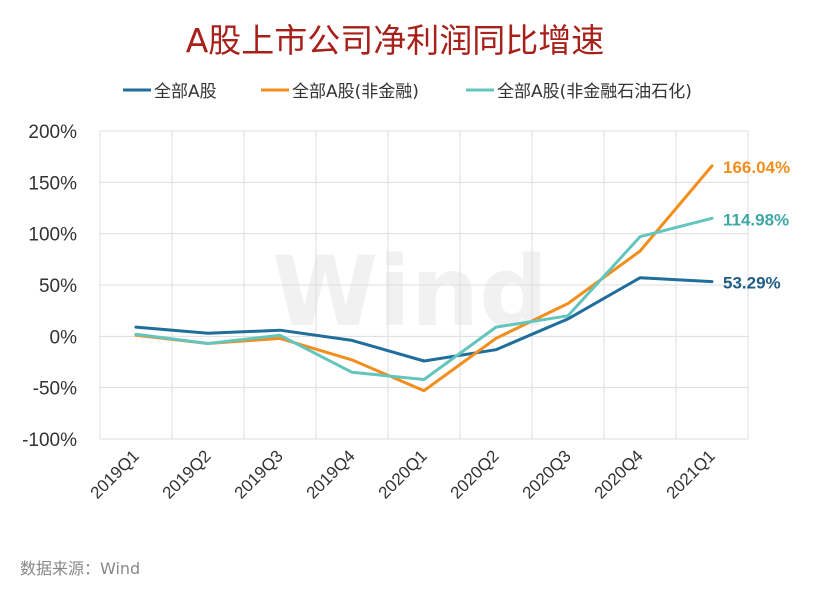  What do you see at coordinates (410, 292) in the screenshot?
I see `watermark: Wind` at bounding box center [410, 292].